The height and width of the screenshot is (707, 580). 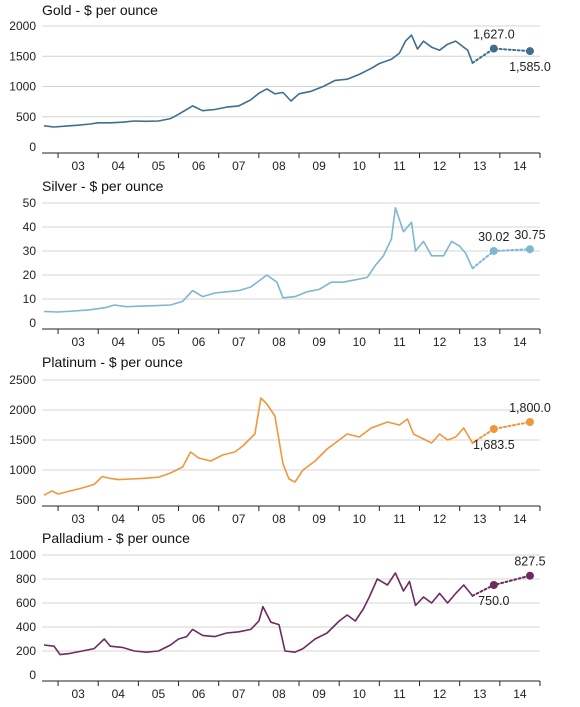 I want to click on platinum-forecast-label: 1,800.0, so click(x=530, y=408).